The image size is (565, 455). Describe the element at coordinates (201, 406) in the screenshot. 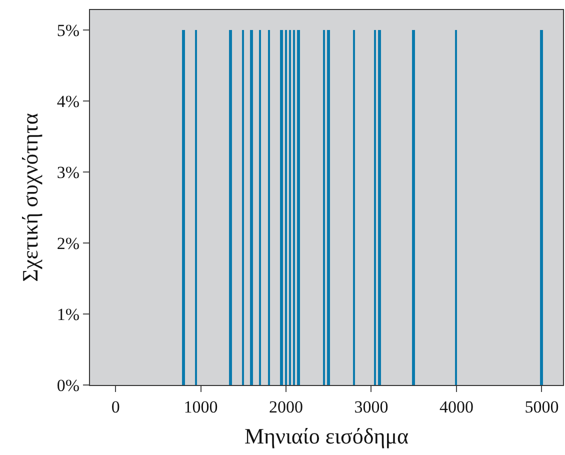

I see `x-tick-label: 1000` at that location.